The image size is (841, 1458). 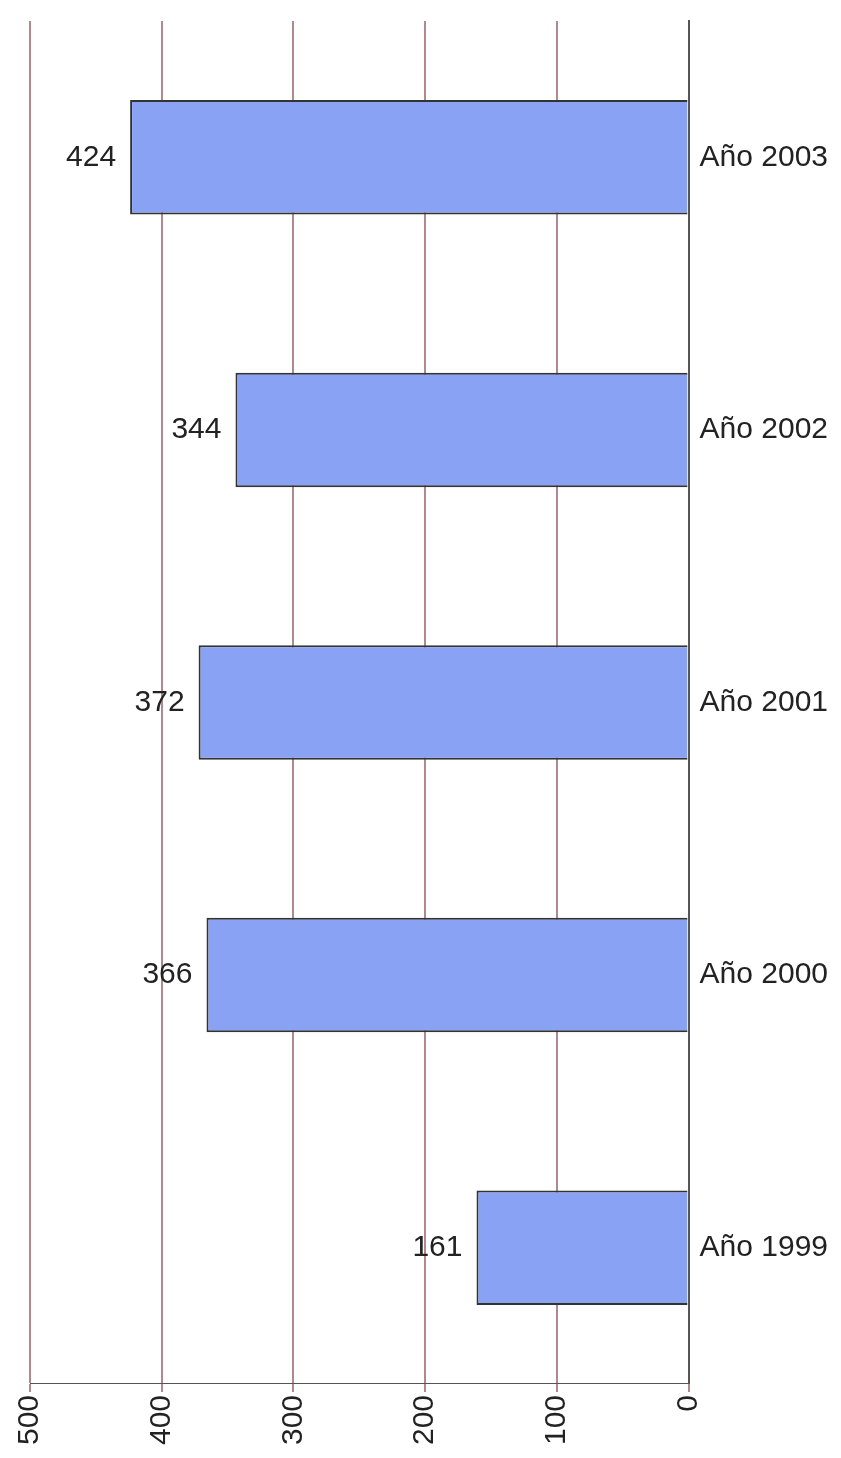 I want to click on x-tick-label: 400, so click(x=159, y=1420).